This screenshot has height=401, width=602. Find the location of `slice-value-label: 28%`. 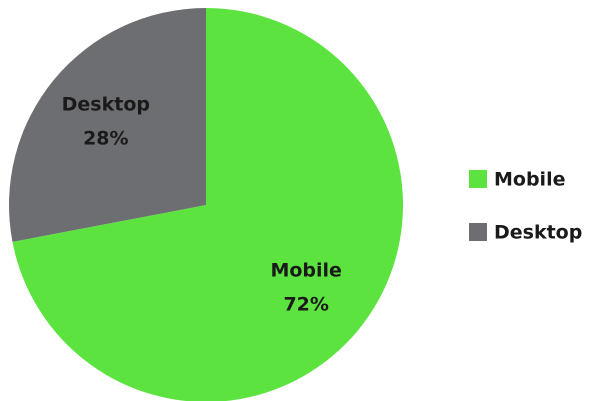

slice-value-label: 28% is located at coordinates (105, 139).